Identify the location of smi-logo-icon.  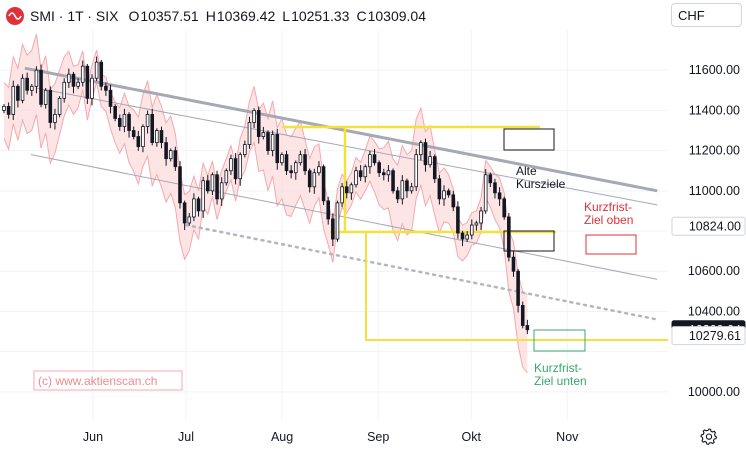
(15, 16).